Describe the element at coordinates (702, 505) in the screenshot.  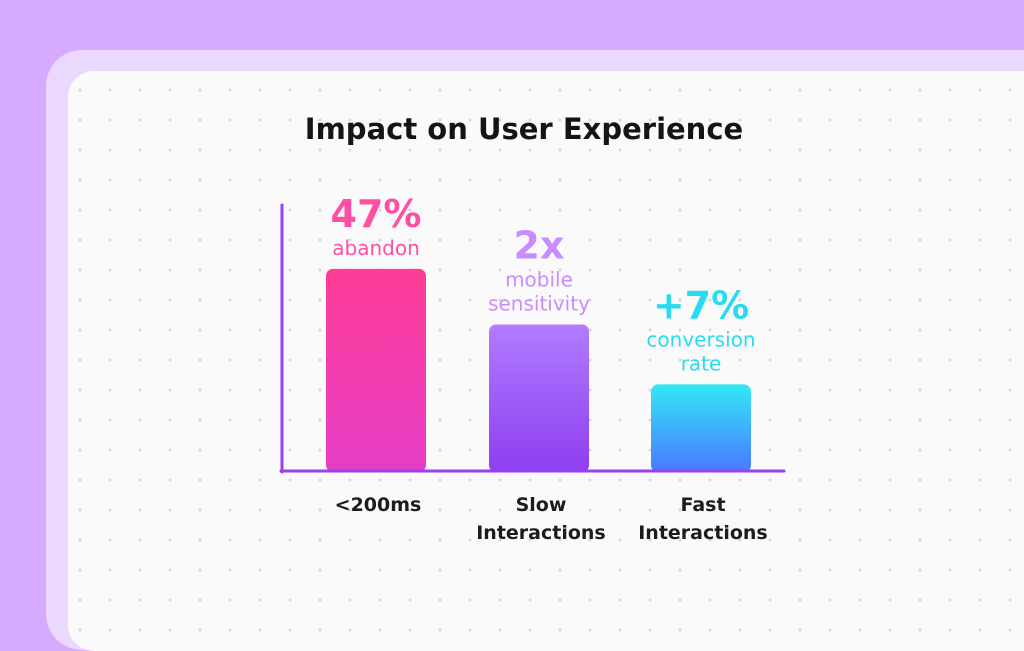
I see `x-tick-label: Fast` at that location.